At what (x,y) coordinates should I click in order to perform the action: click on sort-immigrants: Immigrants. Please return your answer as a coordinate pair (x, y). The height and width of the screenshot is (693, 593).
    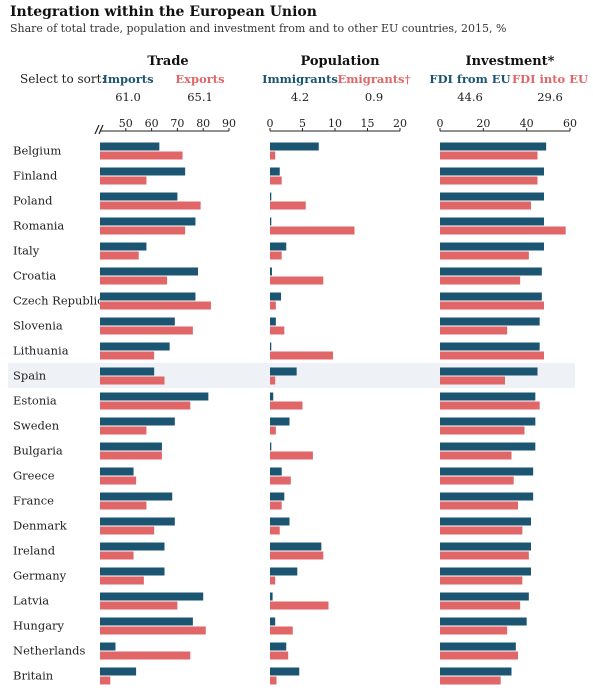
    Looking at the image, I should click on (300, 79).